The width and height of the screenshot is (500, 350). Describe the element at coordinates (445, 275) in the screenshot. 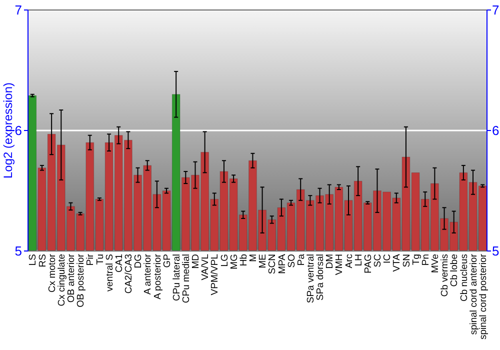

I see `x-tick-label: Cb vermis` at that location.